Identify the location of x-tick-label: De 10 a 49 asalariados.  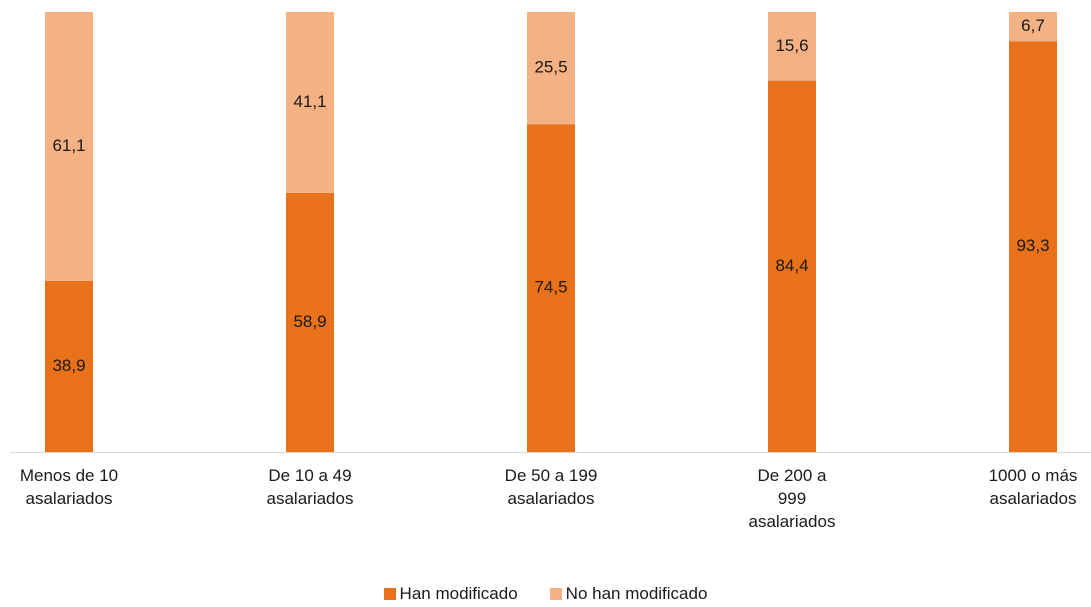
(310, 487).